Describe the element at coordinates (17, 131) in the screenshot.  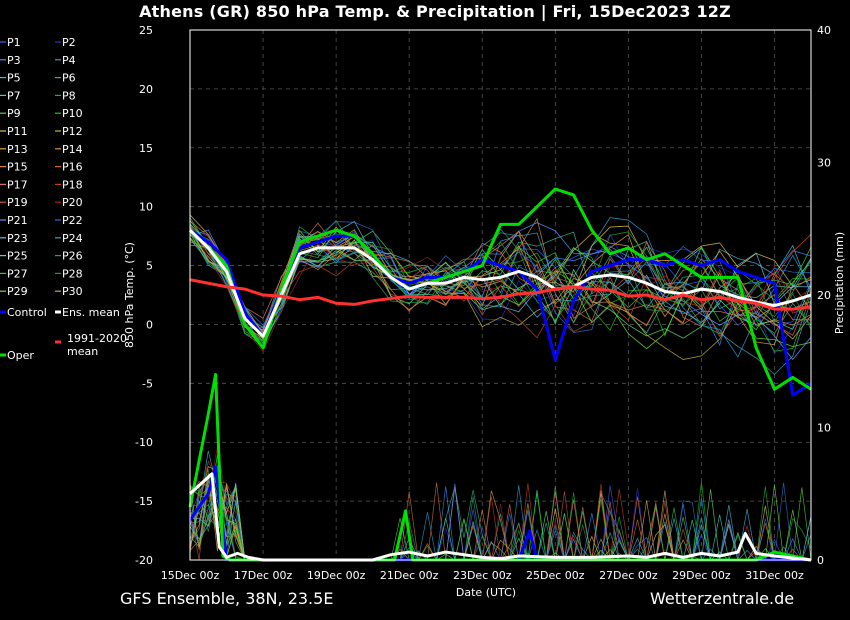
I see `legend-label: P11` at that location.